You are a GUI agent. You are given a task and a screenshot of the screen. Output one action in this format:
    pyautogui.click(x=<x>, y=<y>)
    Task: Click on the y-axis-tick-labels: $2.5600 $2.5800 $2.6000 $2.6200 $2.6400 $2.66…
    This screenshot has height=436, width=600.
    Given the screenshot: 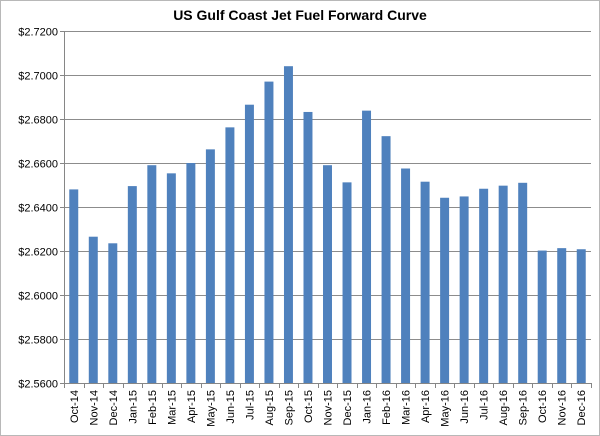 What is the action you would take?
    pyautogui.click(x=38, y=209)
    